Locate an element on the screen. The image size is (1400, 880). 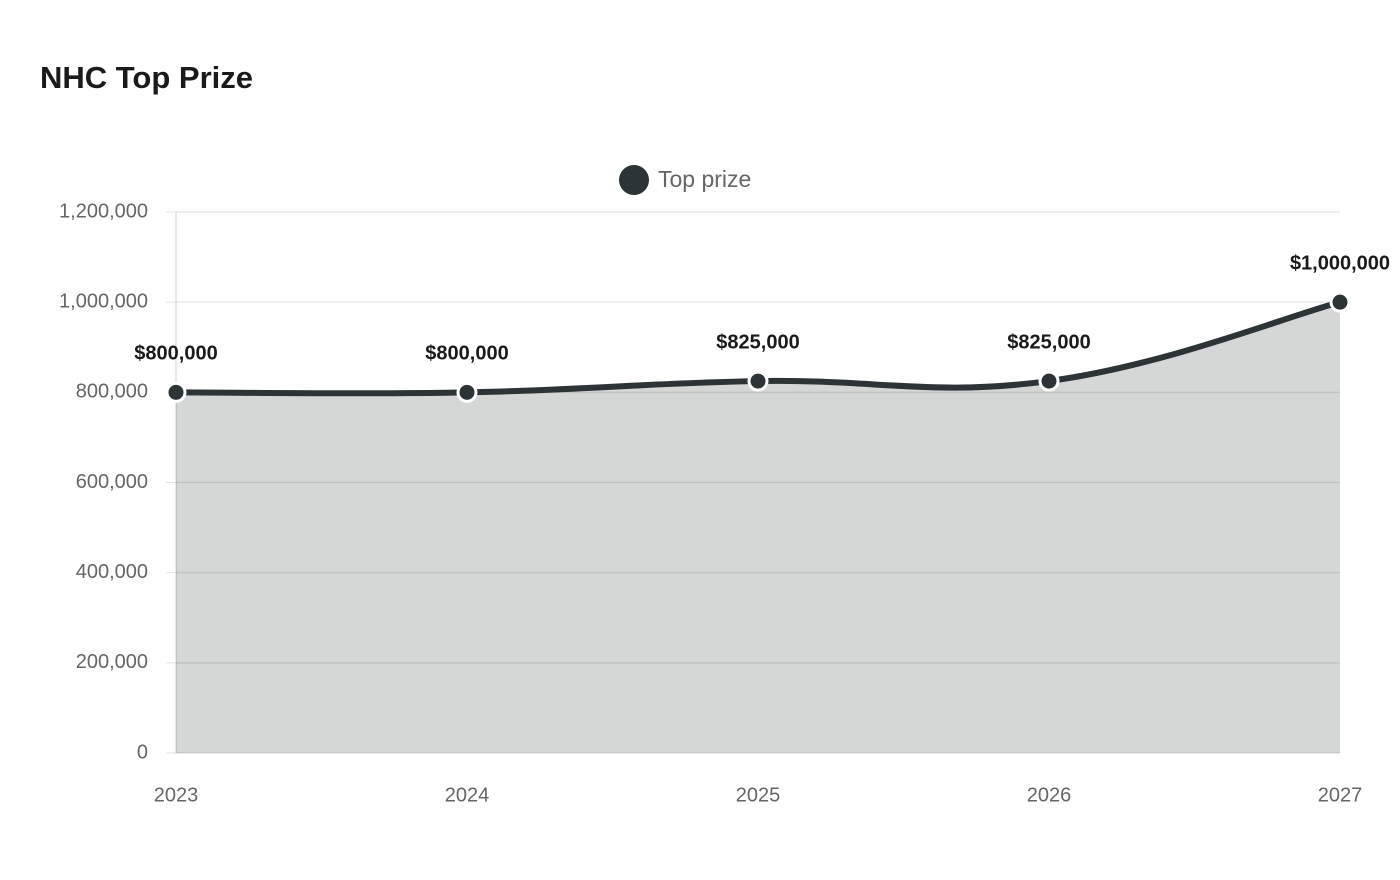
y-tick-label: 0 is located at coordinates (142, 752).